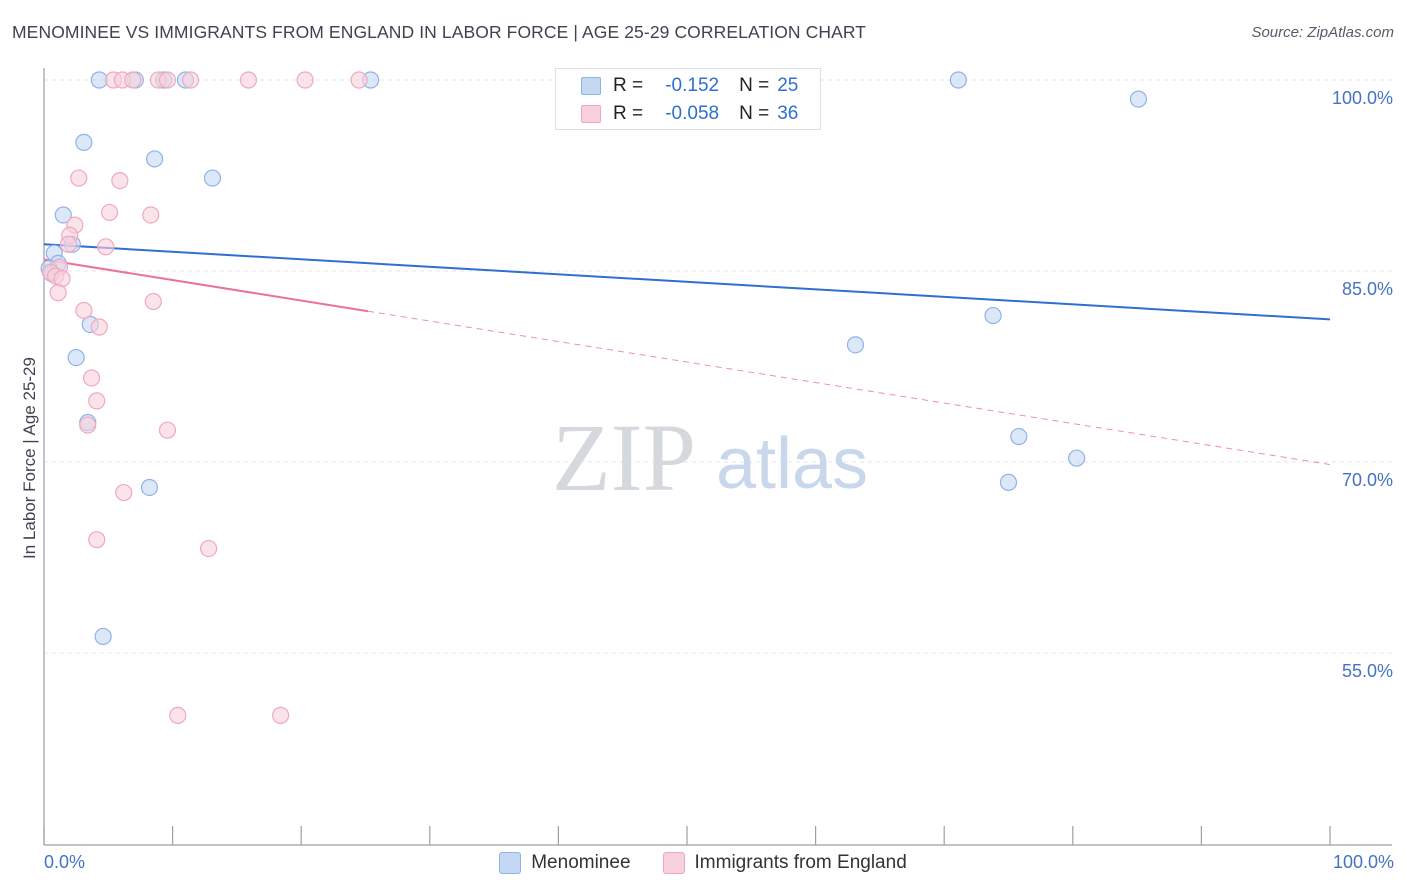  Describe the element at coordinates (65, 862) in the screenshot. I see `x-tick-label-min: 0.0%` at that location.